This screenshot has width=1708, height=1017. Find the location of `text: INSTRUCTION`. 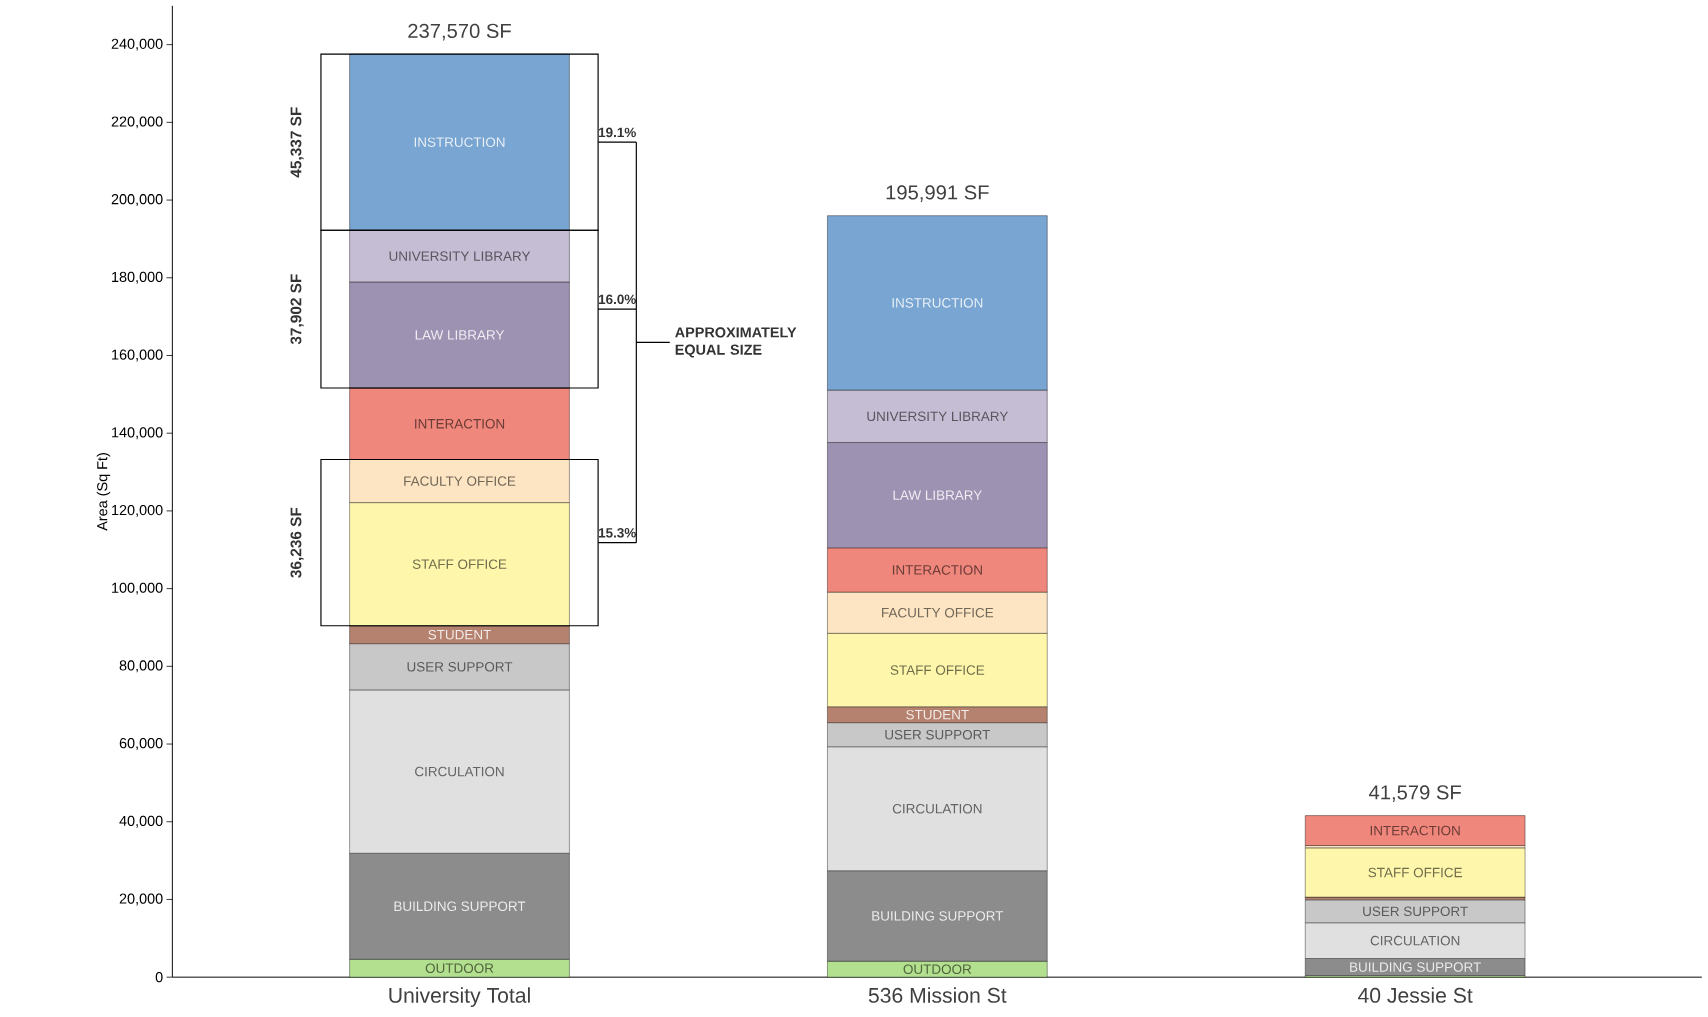

text: INSTRUCTION is located at coordinates (937, 303).